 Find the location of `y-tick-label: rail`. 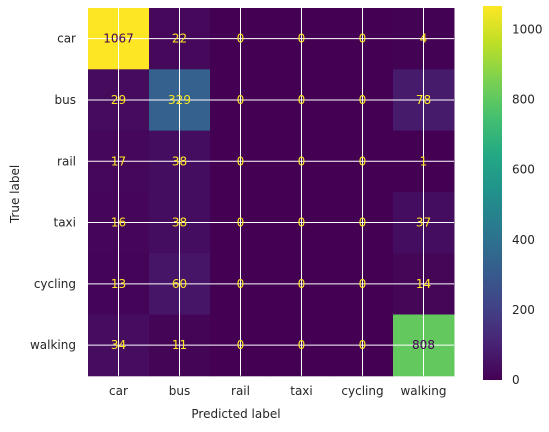

y-tick-label: rail is located at coordinates (66, 161).